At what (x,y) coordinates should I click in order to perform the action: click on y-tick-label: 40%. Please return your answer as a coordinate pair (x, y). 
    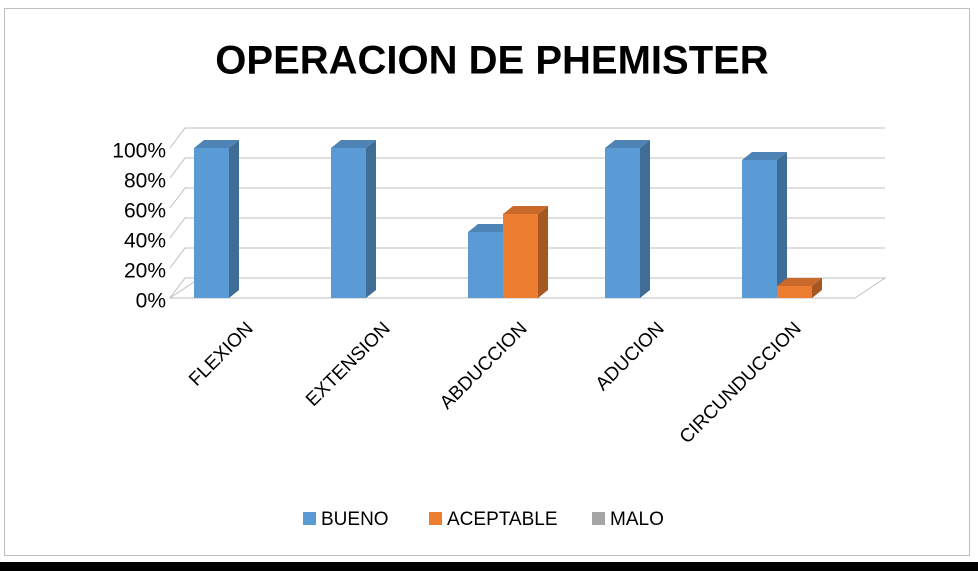
    Looking at the image, I should click on (145, 241).